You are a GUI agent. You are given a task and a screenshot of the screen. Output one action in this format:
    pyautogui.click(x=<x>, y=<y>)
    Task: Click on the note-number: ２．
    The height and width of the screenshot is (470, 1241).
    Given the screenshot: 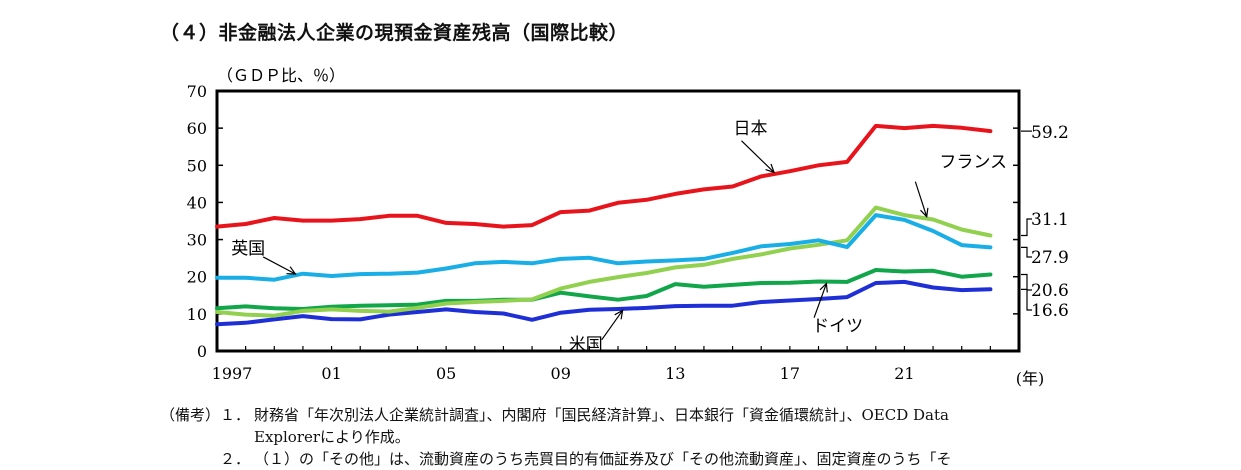 What is the action you would take?
    pyautogui.click(x=235, y=459)
    